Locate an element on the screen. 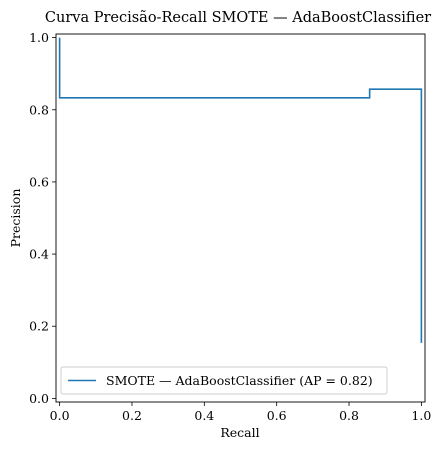  legend: SMOTE — AdaBoostClassifier (AP = 0.82) is located at coordinates (224, 380).